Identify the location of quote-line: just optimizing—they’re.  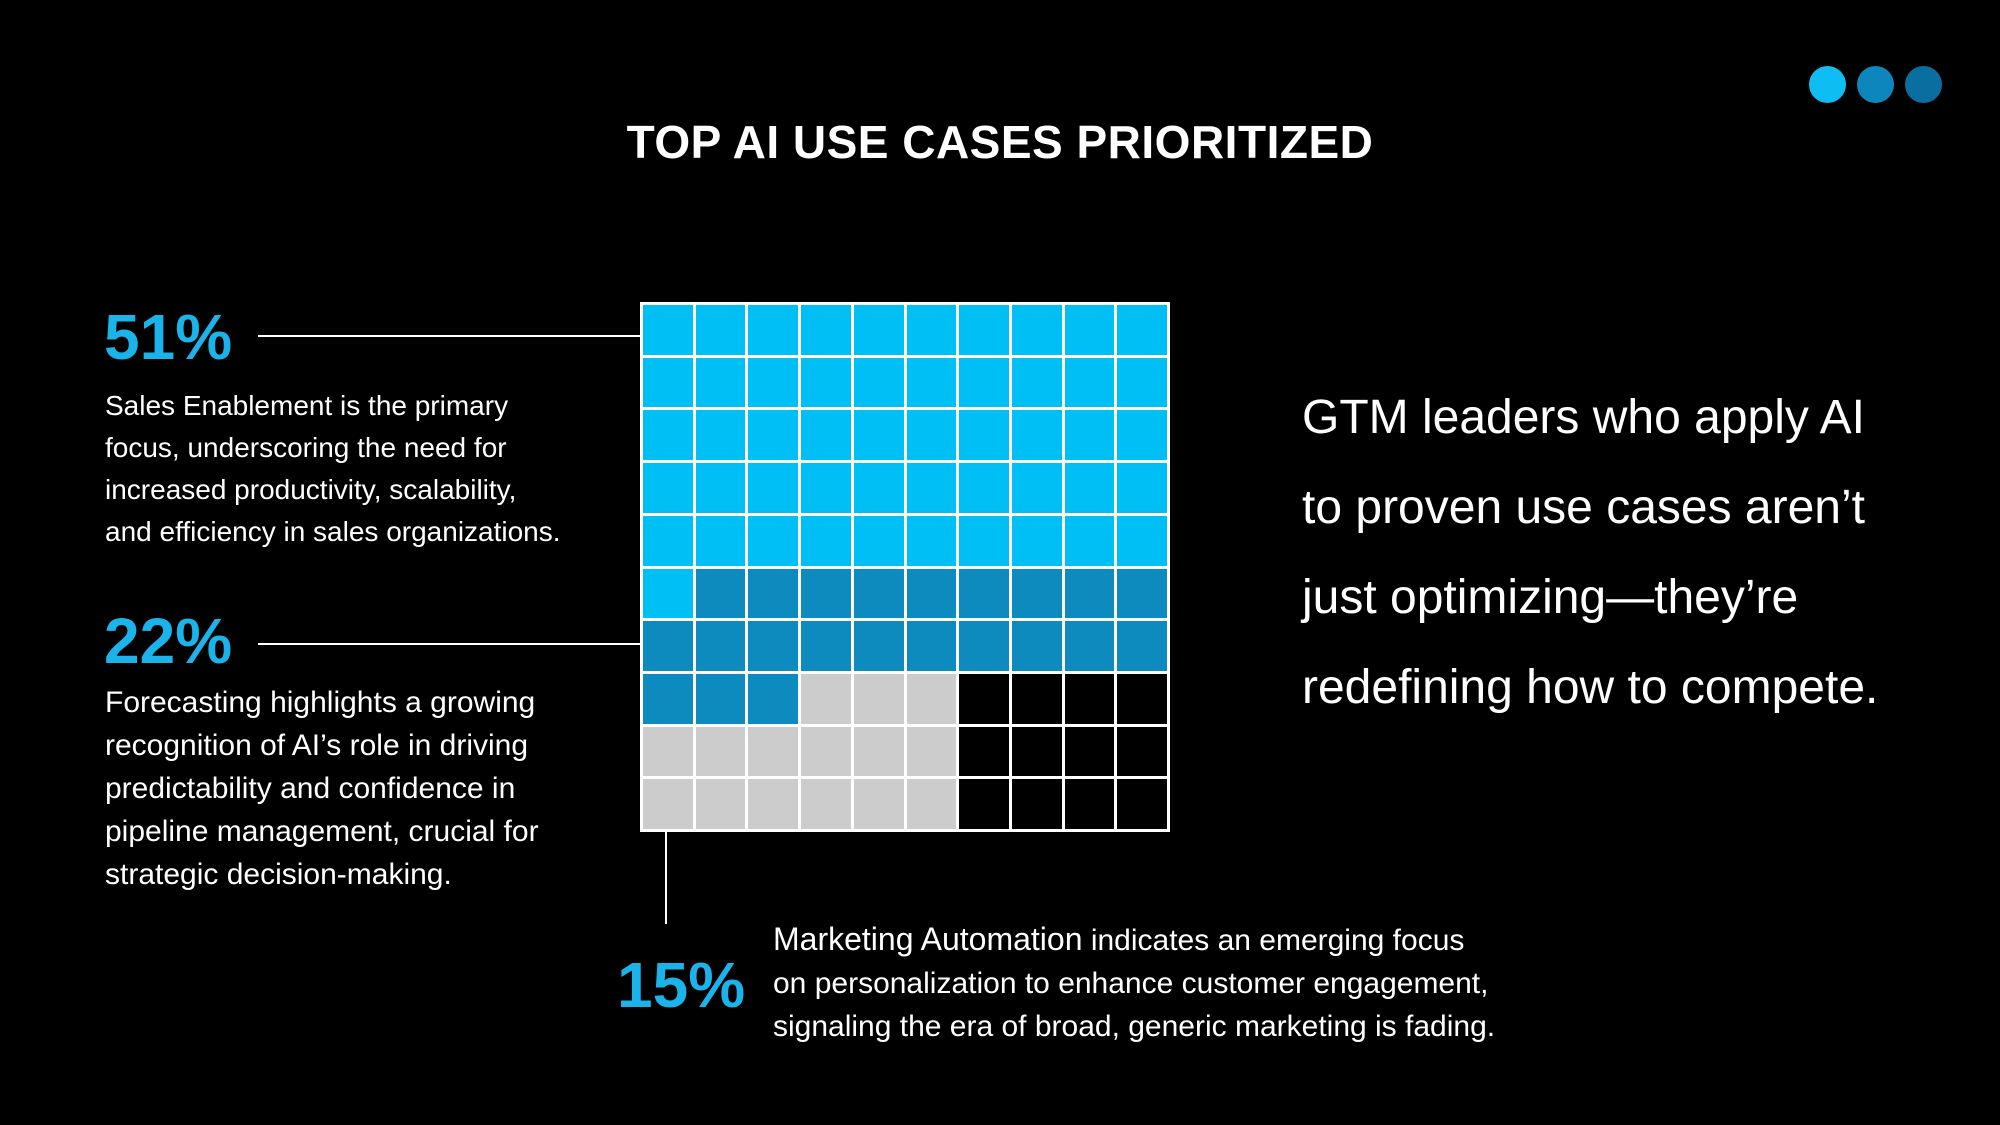
(1550, 597).